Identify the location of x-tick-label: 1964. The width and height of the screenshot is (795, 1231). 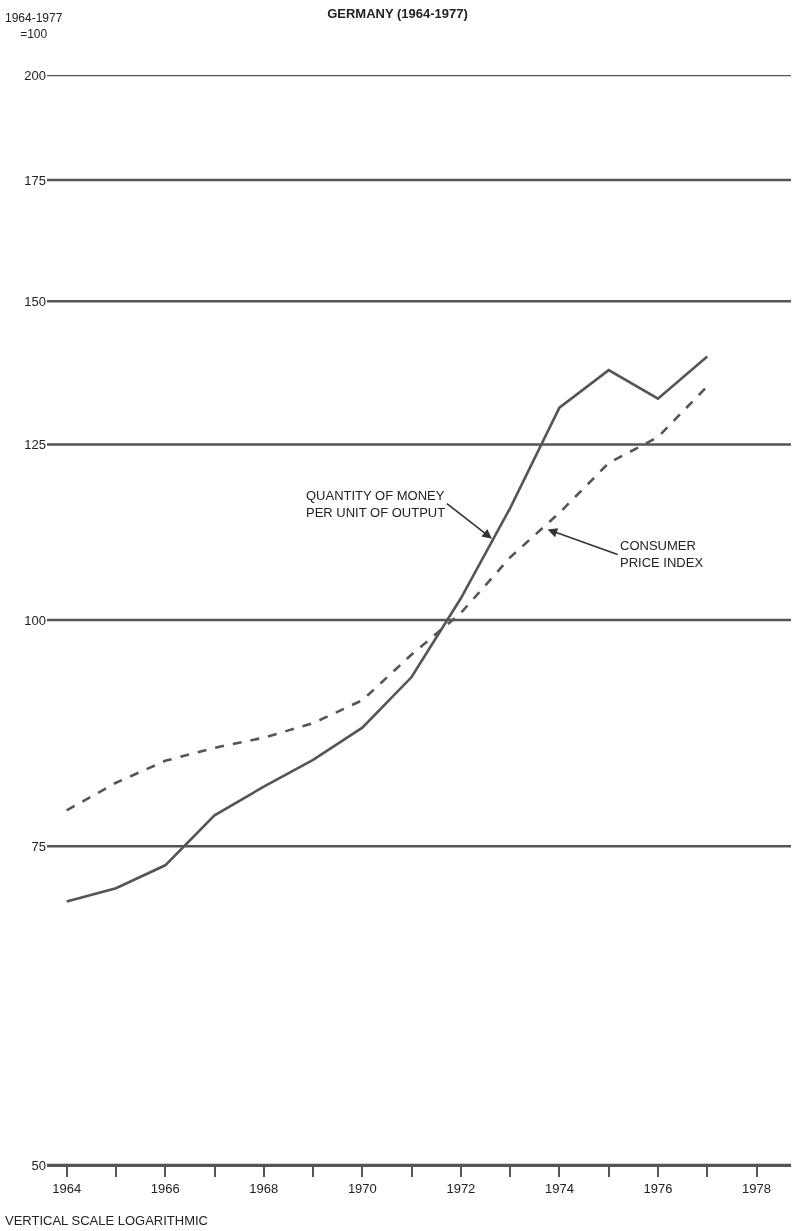
(67, 1188).